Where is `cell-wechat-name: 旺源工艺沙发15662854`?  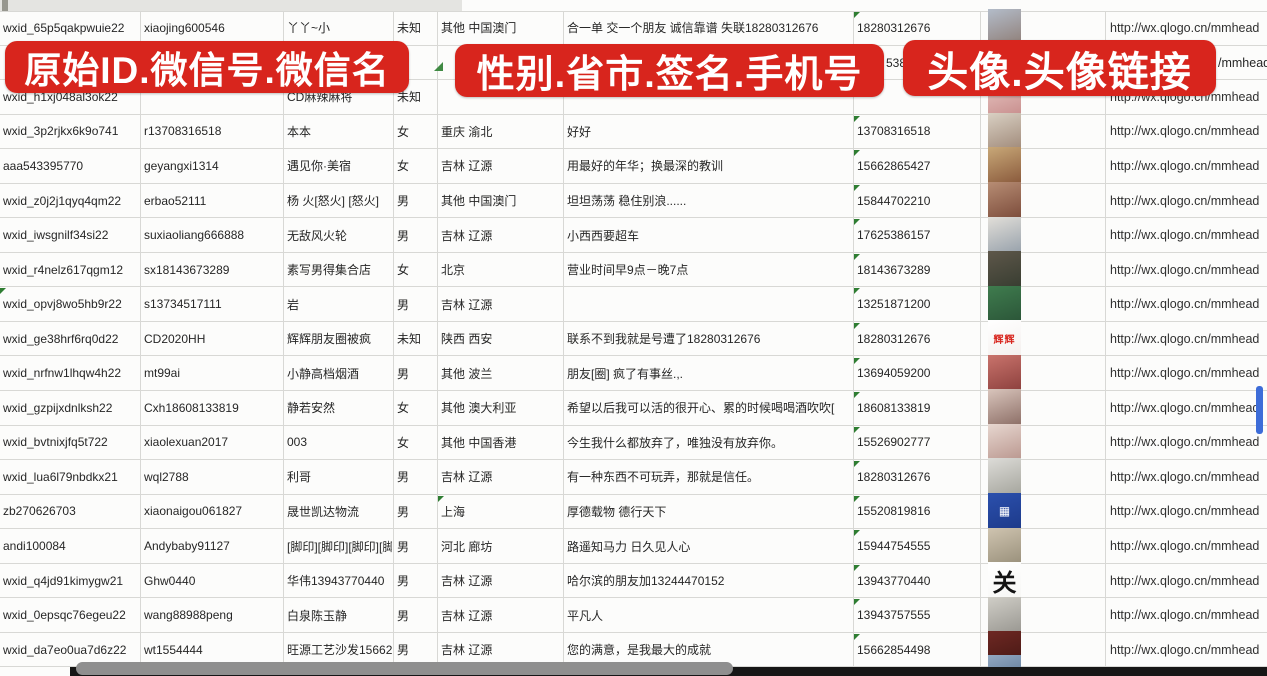 cell-wechat-name: 旺源工艺沙发15662854 is located at coordinates (339, 650).